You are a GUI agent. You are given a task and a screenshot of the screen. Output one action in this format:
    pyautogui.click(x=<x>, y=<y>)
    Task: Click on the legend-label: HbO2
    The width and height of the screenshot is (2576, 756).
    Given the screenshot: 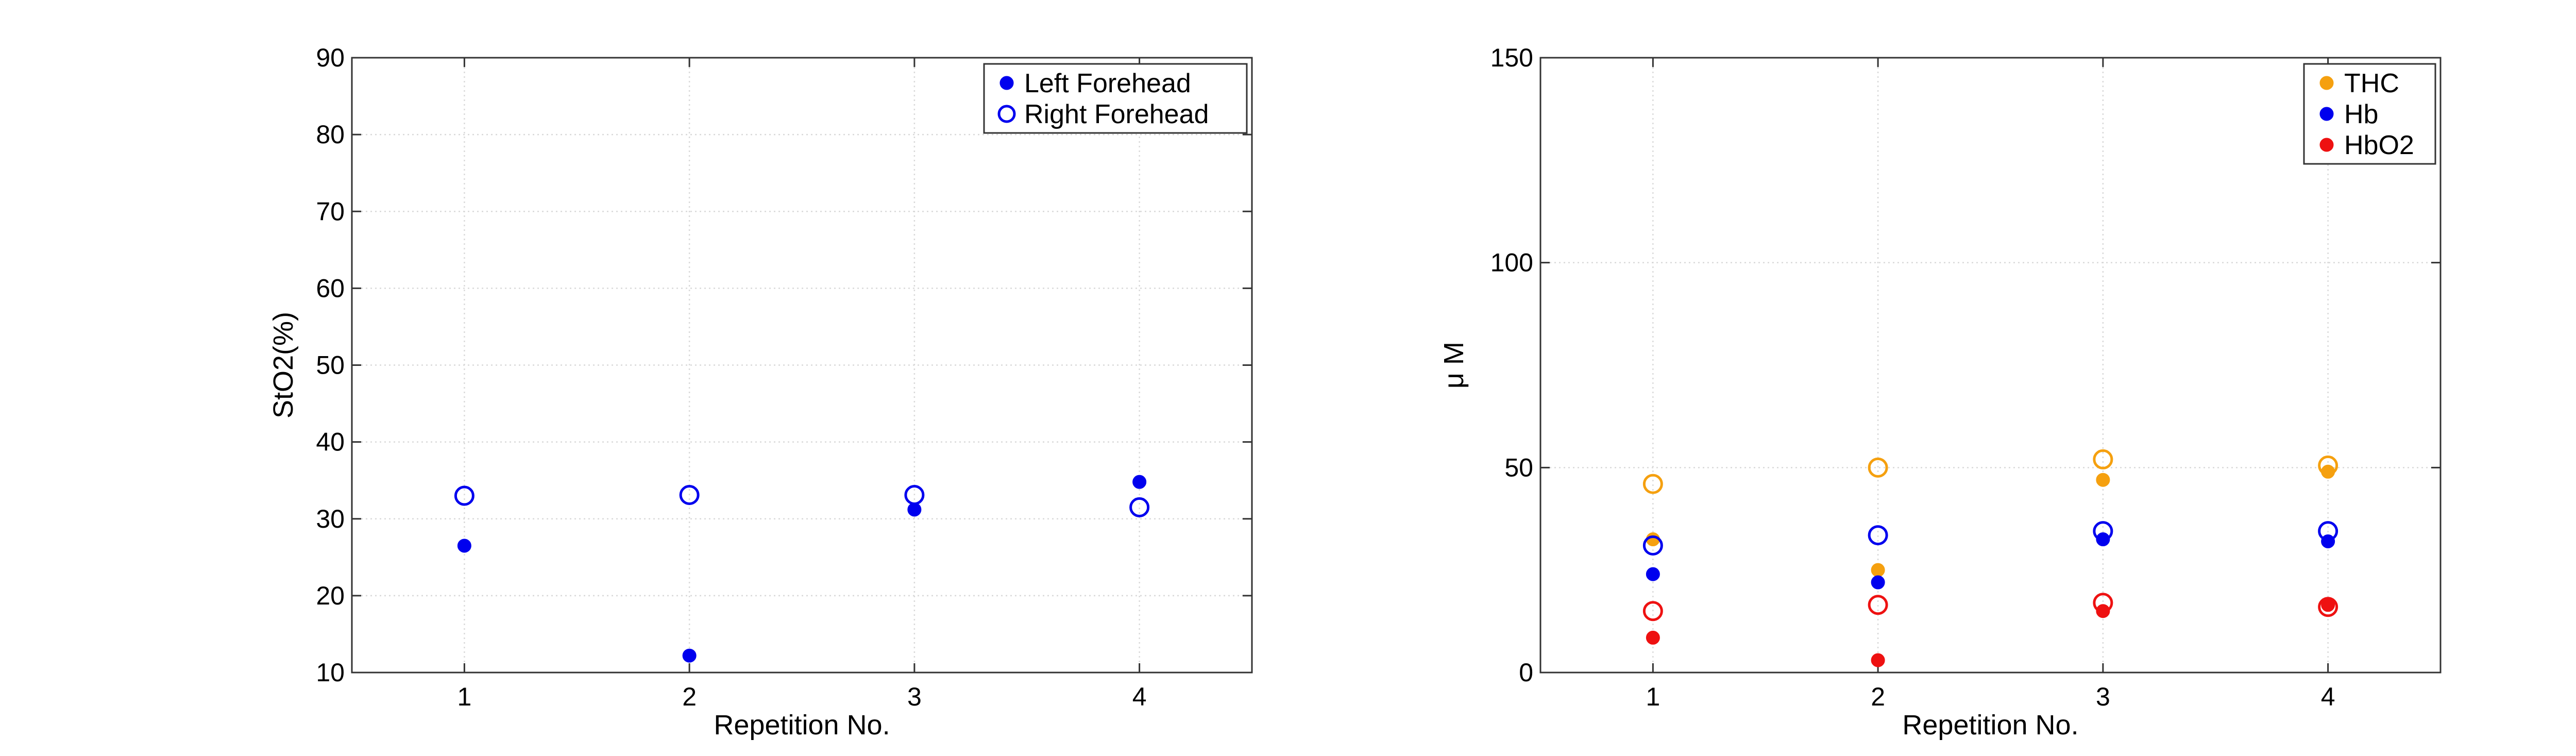 What is the action you would take?
    pyautogui.click(x=2379, y=145)
    